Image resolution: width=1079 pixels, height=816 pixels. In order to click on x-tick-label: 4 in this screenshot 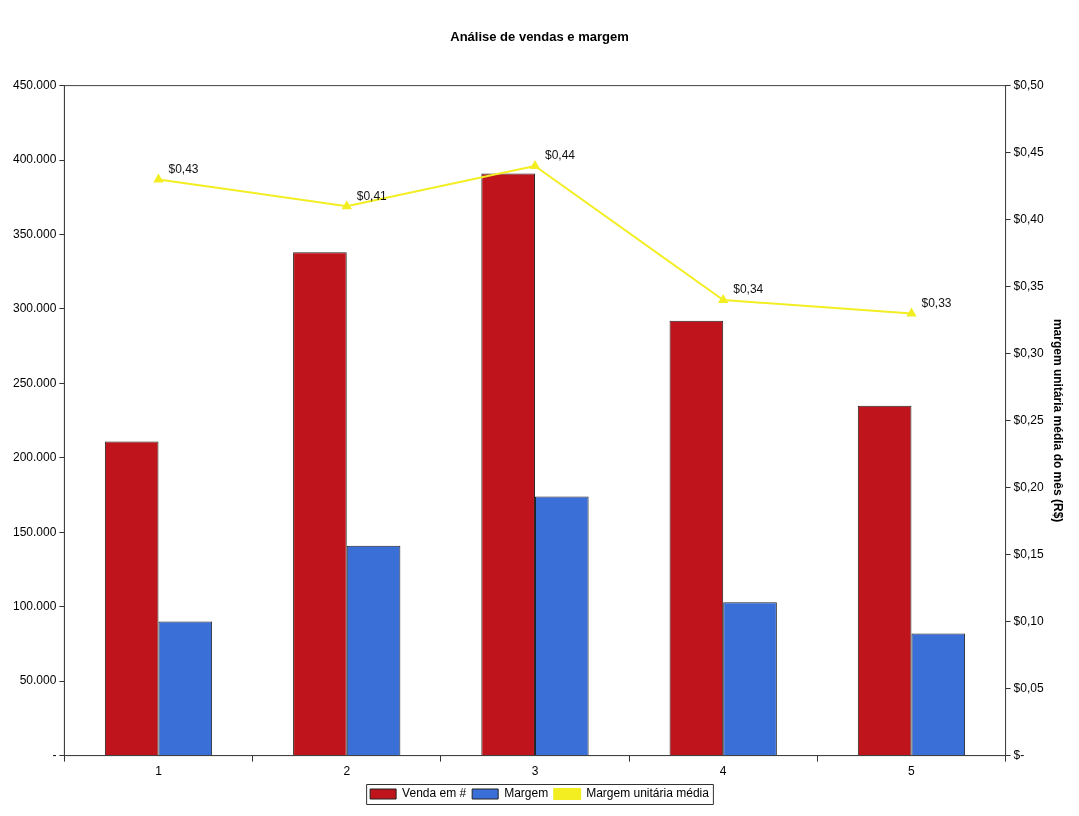, I will do `click(723, 771)`.